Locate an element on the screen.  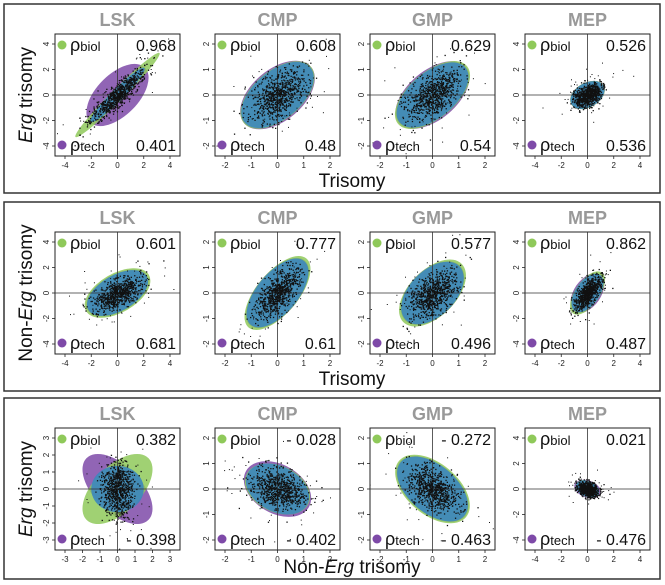
tech-subscript: tech is located at coordinates (252, 344).